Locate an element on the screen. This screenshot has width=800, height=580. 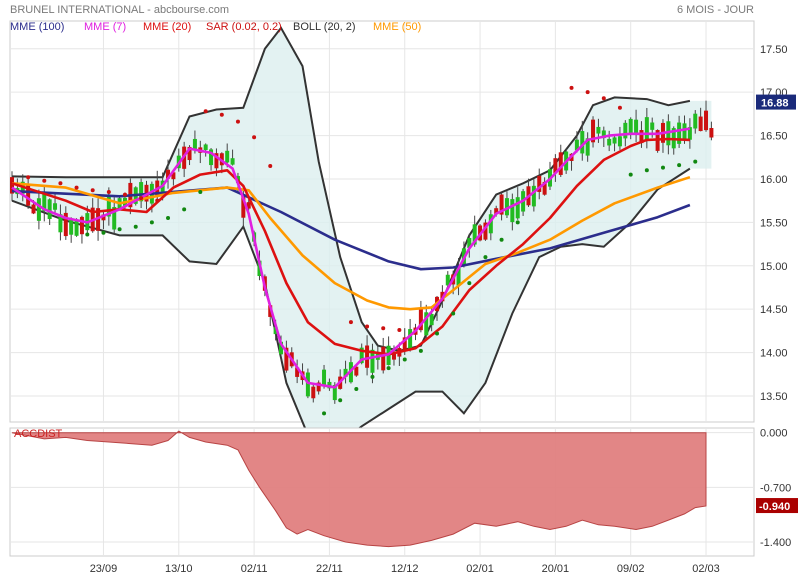
price-y-tick-label: 15.00 is located at coordinates (774, 267).